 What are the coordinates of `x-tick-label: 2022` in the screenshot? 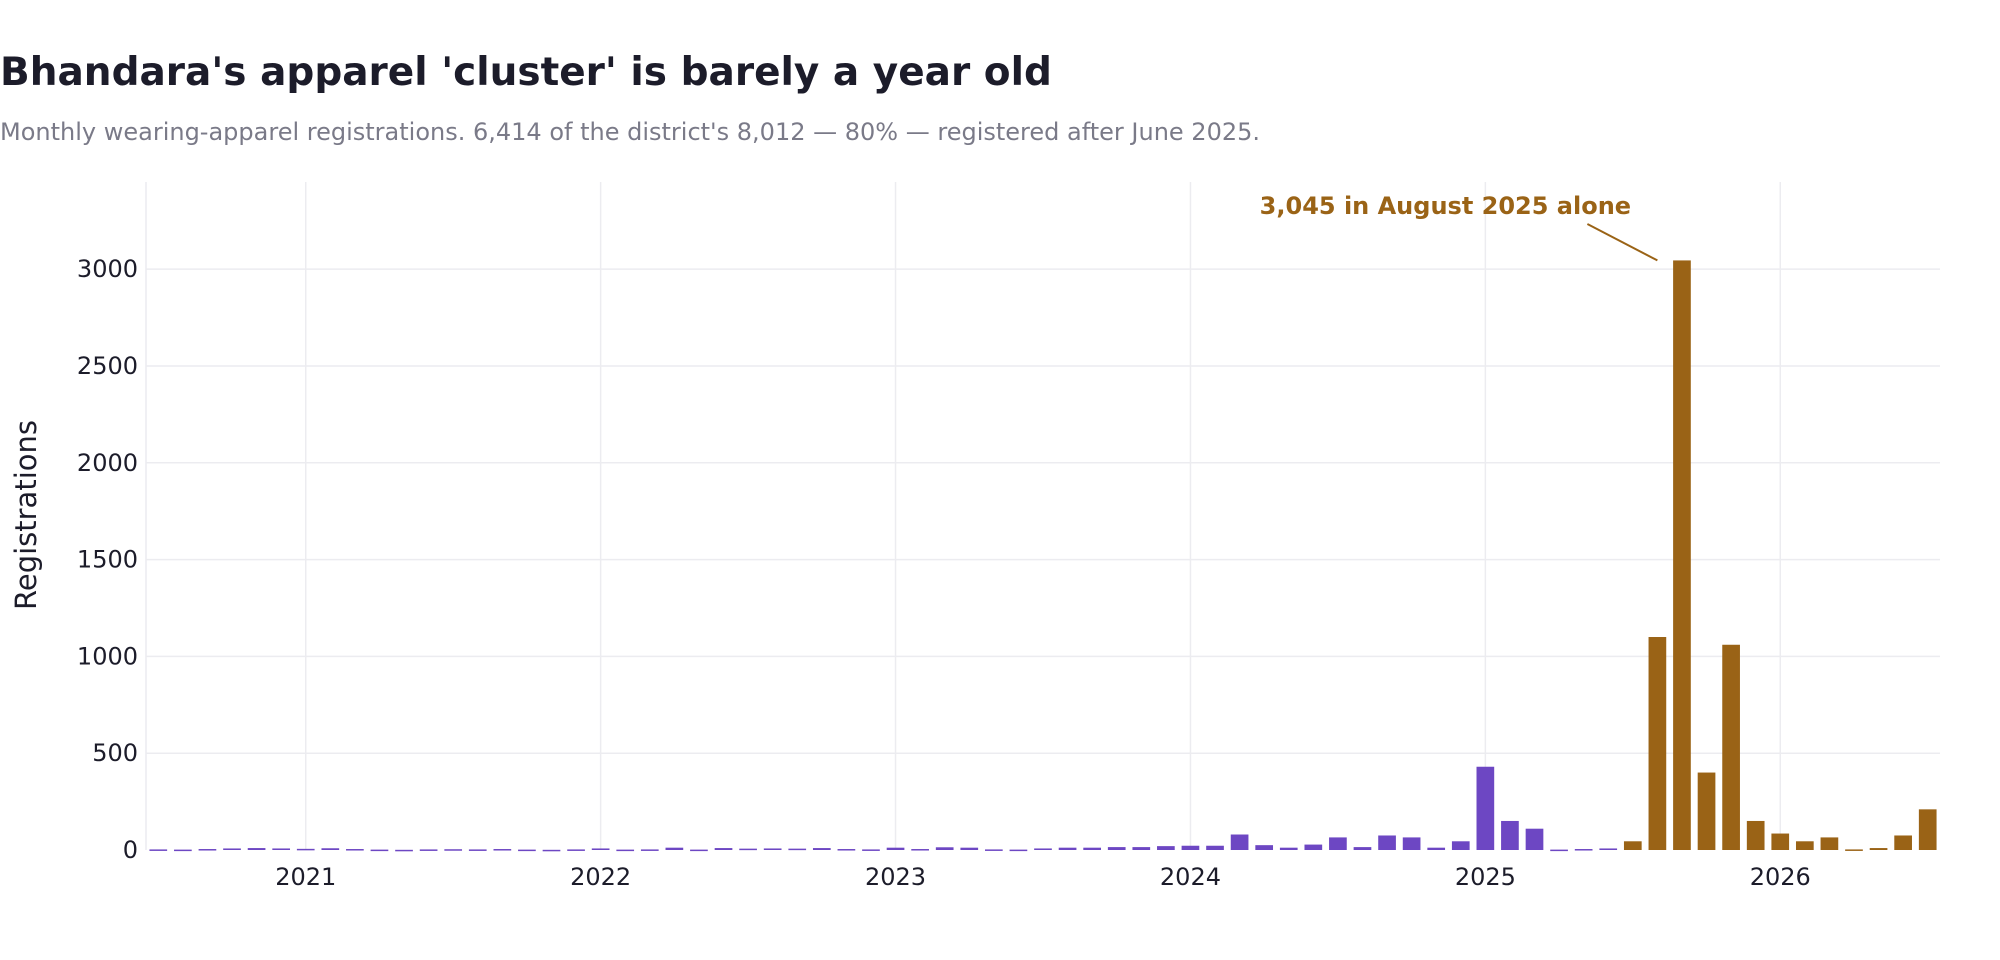 It's located at (600, 877).